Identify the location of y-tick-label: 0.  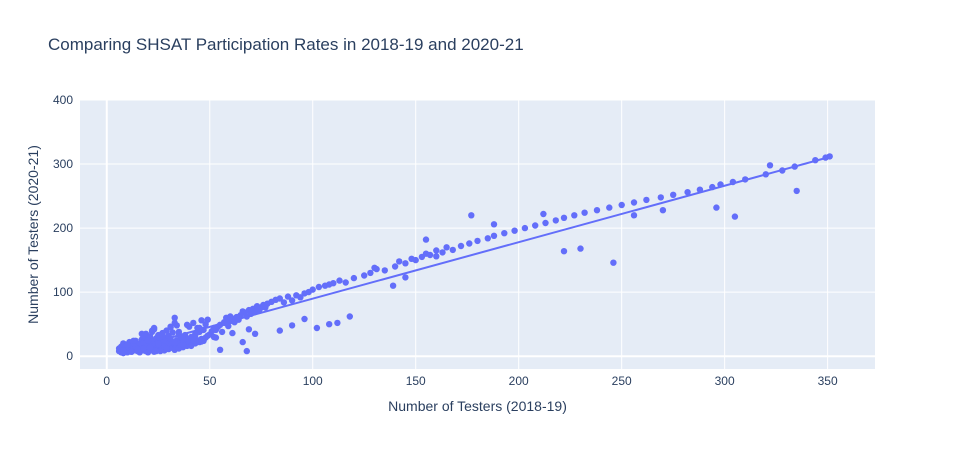
(69, 356).